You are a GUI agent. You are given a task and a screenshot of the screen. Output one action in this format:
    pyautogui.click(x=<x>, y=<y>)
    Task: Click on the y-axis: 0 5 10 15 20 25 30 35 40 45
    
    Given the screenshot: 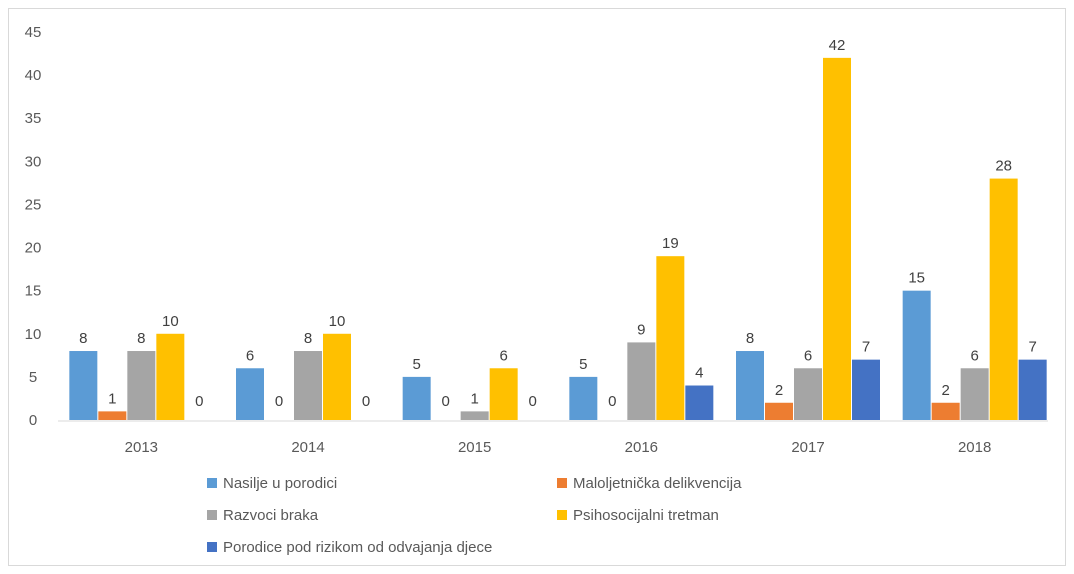 What is the action you would take?
    pyautogui.click(x=33, y=226)
    